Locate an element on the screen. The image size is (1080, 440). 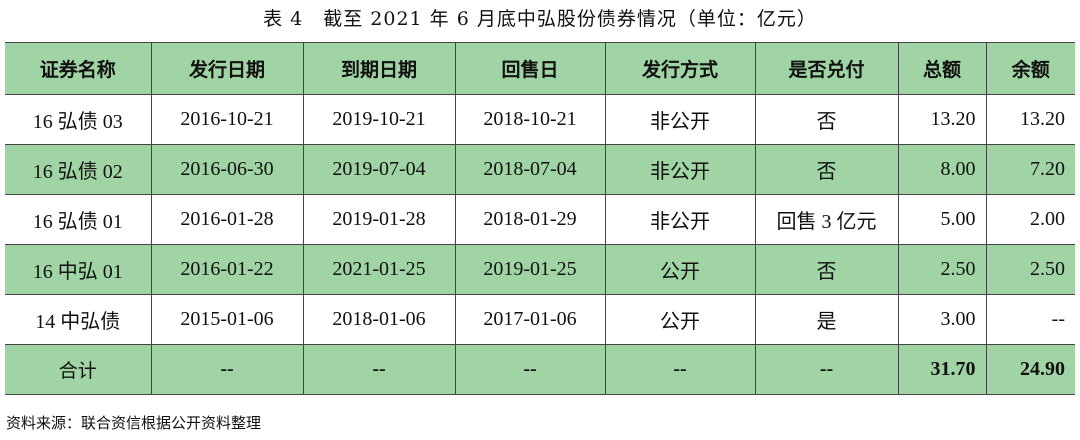
table-row-cell: 2019-10-21 is located at coordinates (379, 119).